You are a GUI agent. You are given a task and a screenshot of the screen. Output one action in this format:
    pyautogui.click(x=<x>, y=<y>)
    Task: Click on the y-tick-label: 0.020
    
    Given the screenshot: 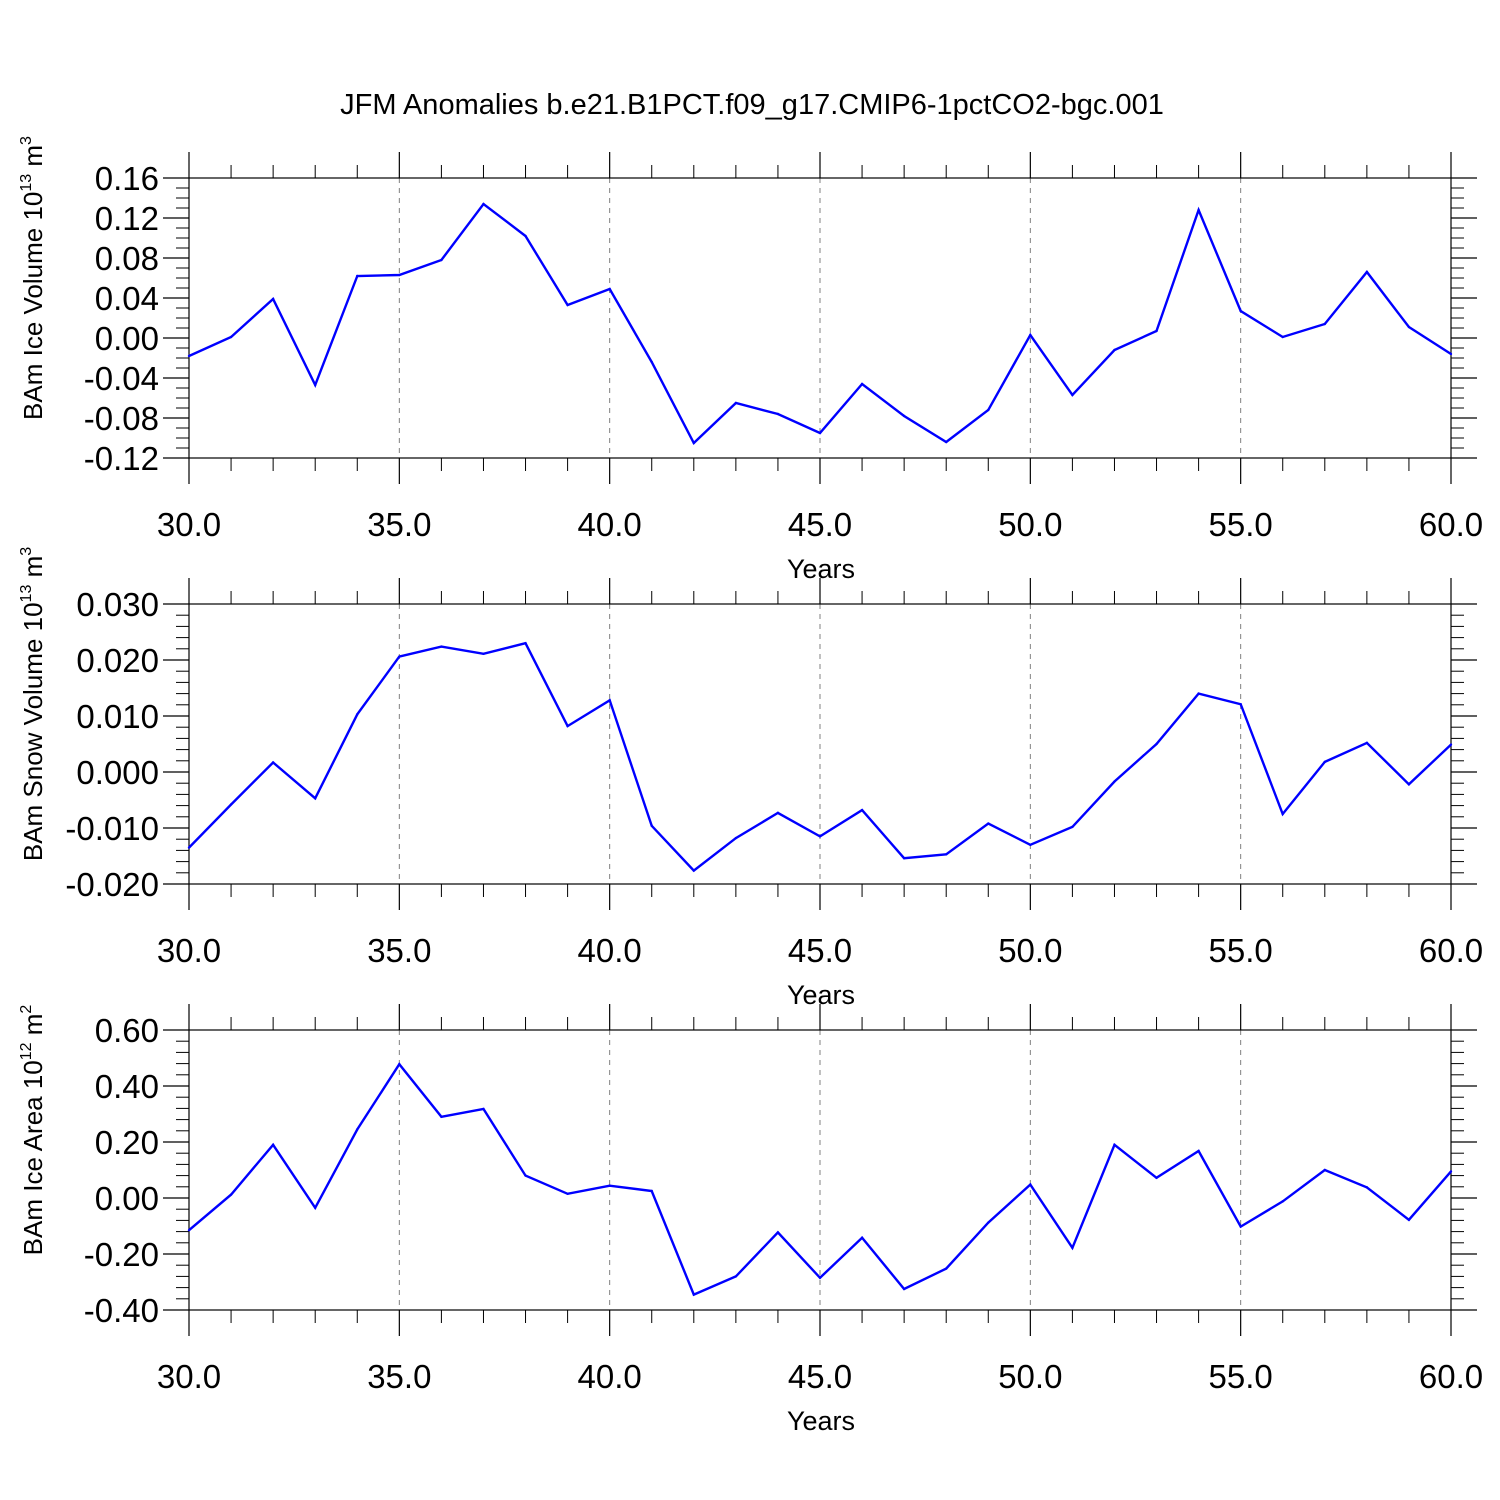 What is the action you would take?
    pyautogui.click(x=117, y=660)
    